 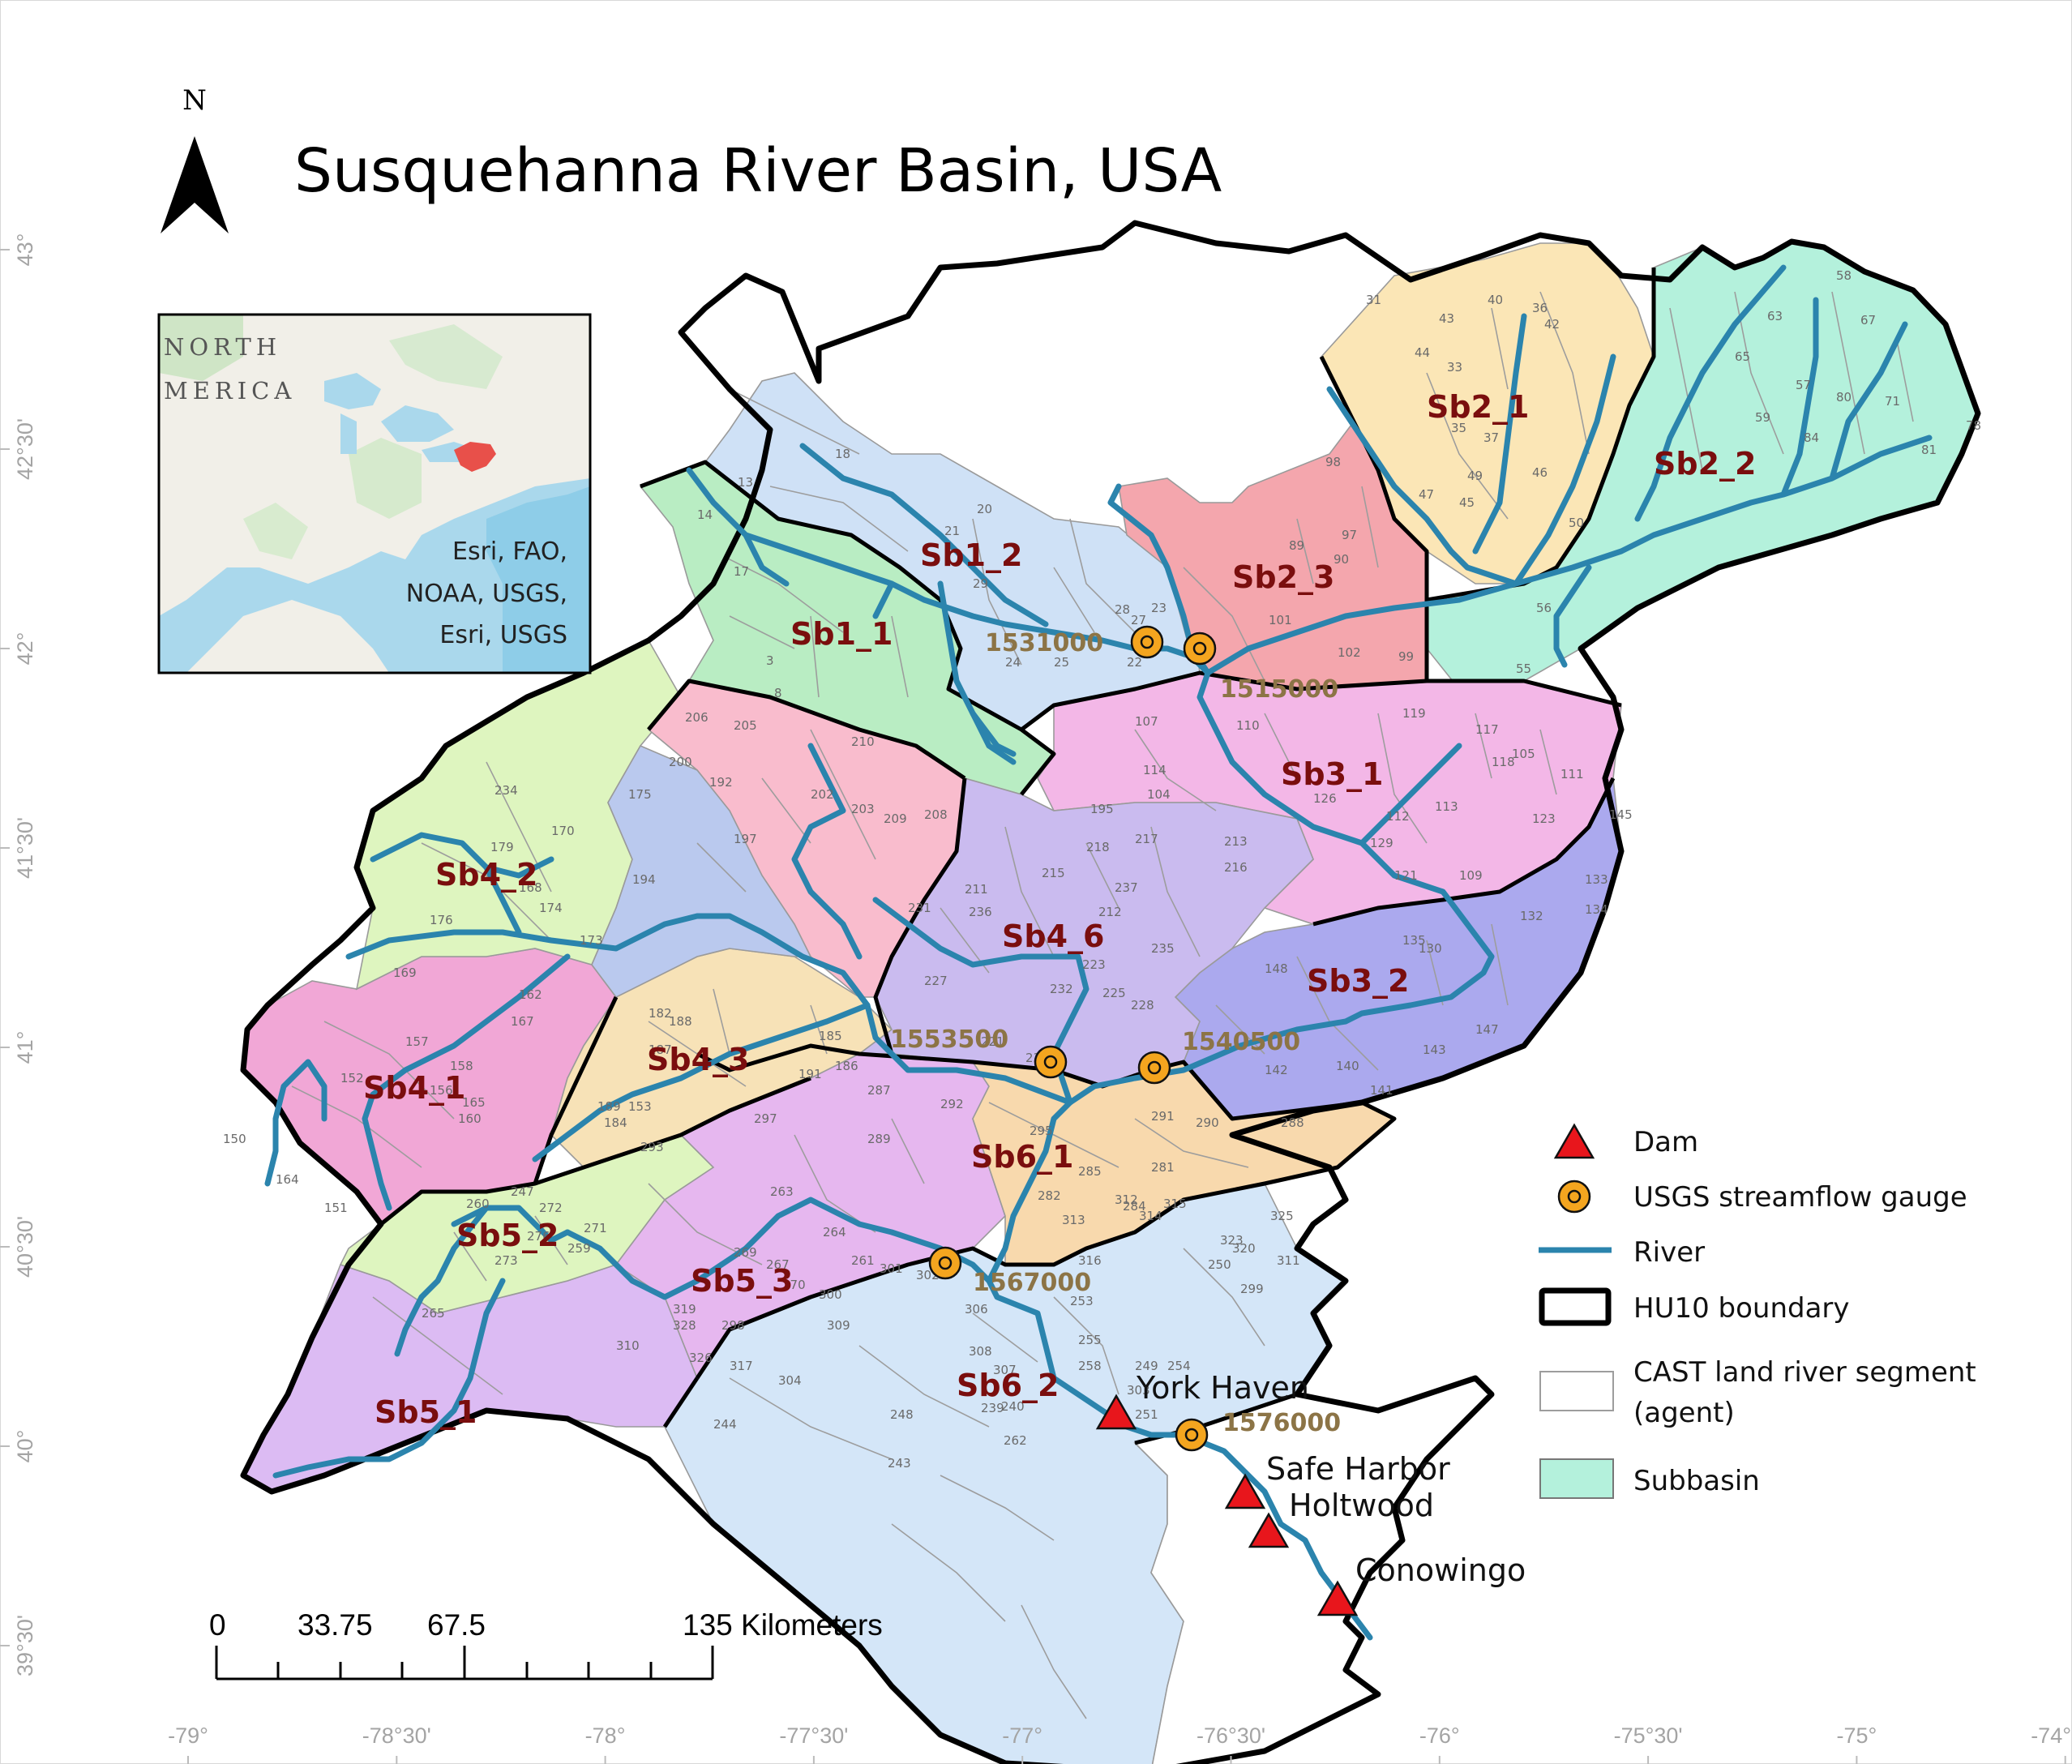 What do you see at coordinates (1175, 1204) in the screenshot?
I see `segment-number: 315` at bounding box center [1175, 1204].